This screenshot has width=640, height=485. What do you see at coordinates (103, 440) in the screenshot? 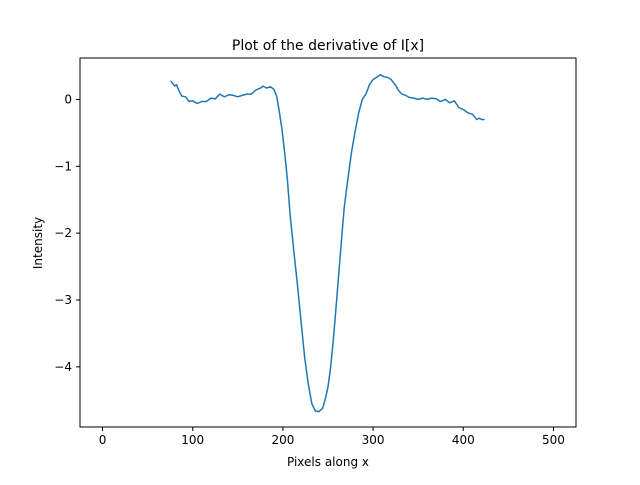
I see `x-tick-label: 0` at bounding box center [103, 440].